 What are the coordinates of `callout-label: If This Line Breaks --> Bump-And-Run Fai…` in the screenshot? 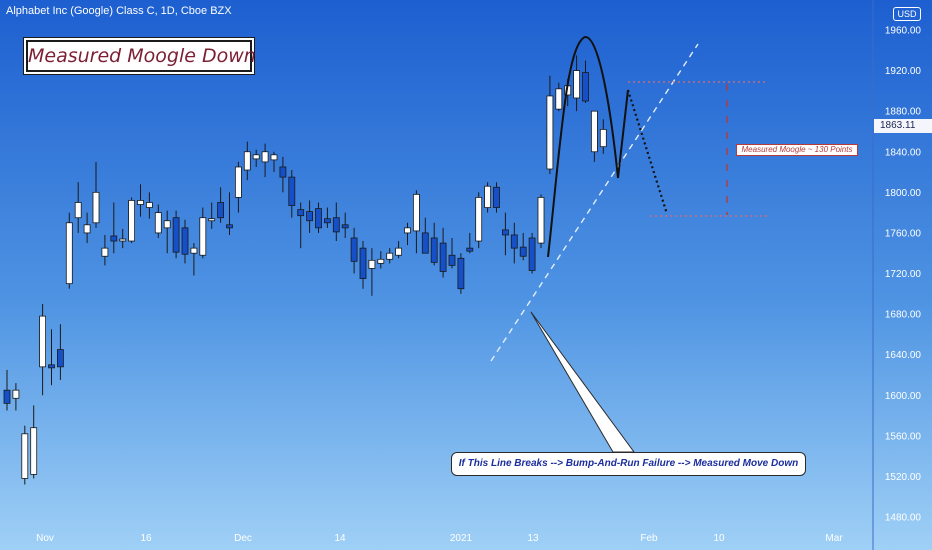 It's located at (628, 464).